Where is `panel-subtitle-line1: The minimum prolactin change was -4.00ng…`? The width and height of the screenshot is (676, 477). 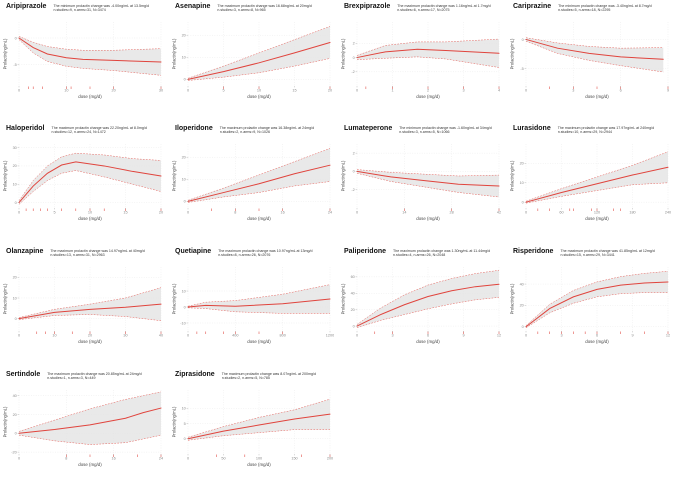 panel-subtitle-line1: The minimum prolactin change was -4.00ng… is located at coordinates (101, 6).